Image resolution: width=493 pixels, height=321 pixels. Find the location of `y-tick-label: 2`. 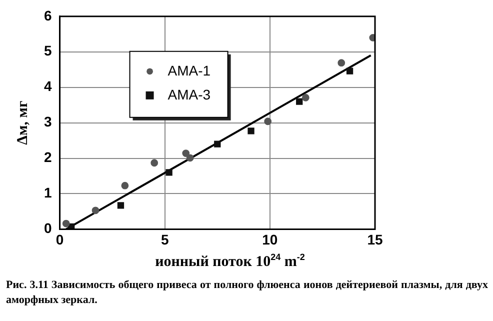

y-tick-label: 2 is located at coordinates (48, 157).